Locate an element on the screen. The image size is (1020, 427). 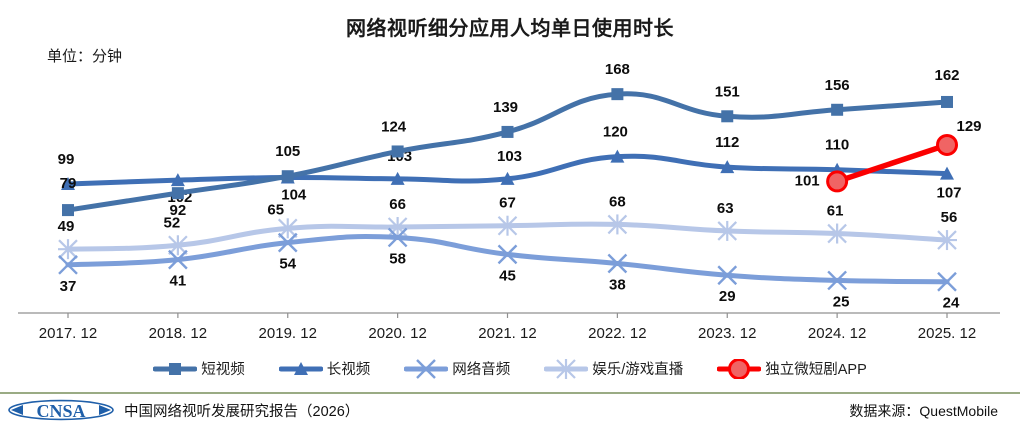
data-label: 129 is located at coordinates (968, 126).